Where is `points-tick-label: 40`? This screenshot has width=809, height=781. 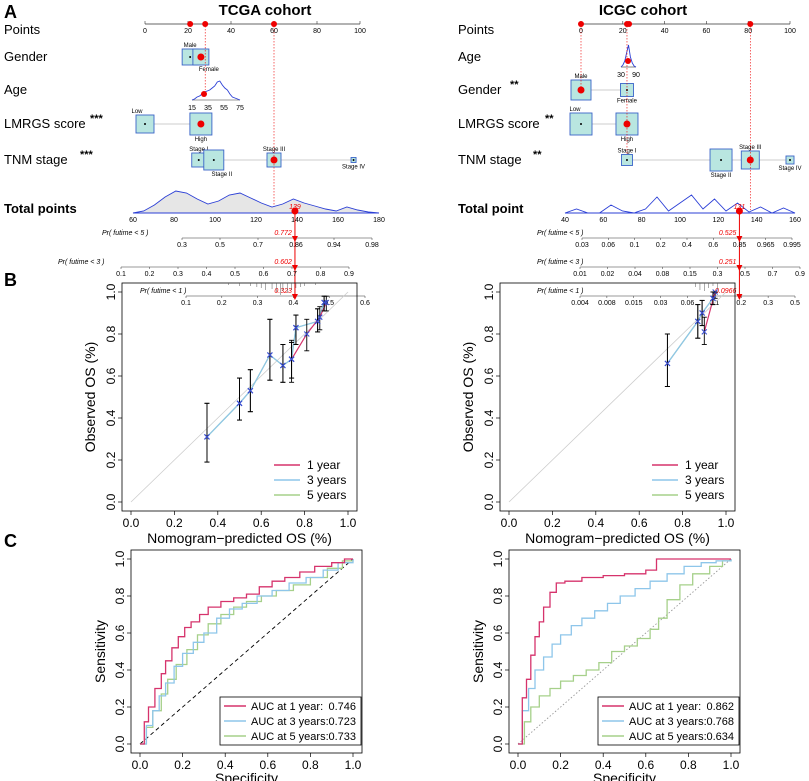
points-tick-label: 40 is located at coordinates (665, 31).